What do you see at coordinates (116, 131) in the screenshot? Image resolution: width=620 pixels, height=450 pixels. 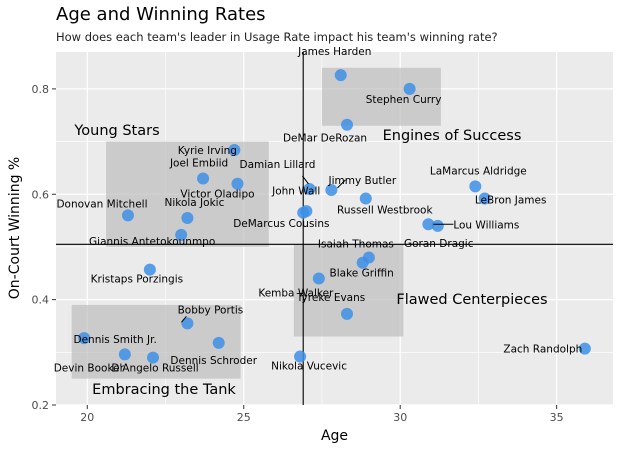 I see `region-label-young-stars: Young Stars` at bounding box center [116, 131].